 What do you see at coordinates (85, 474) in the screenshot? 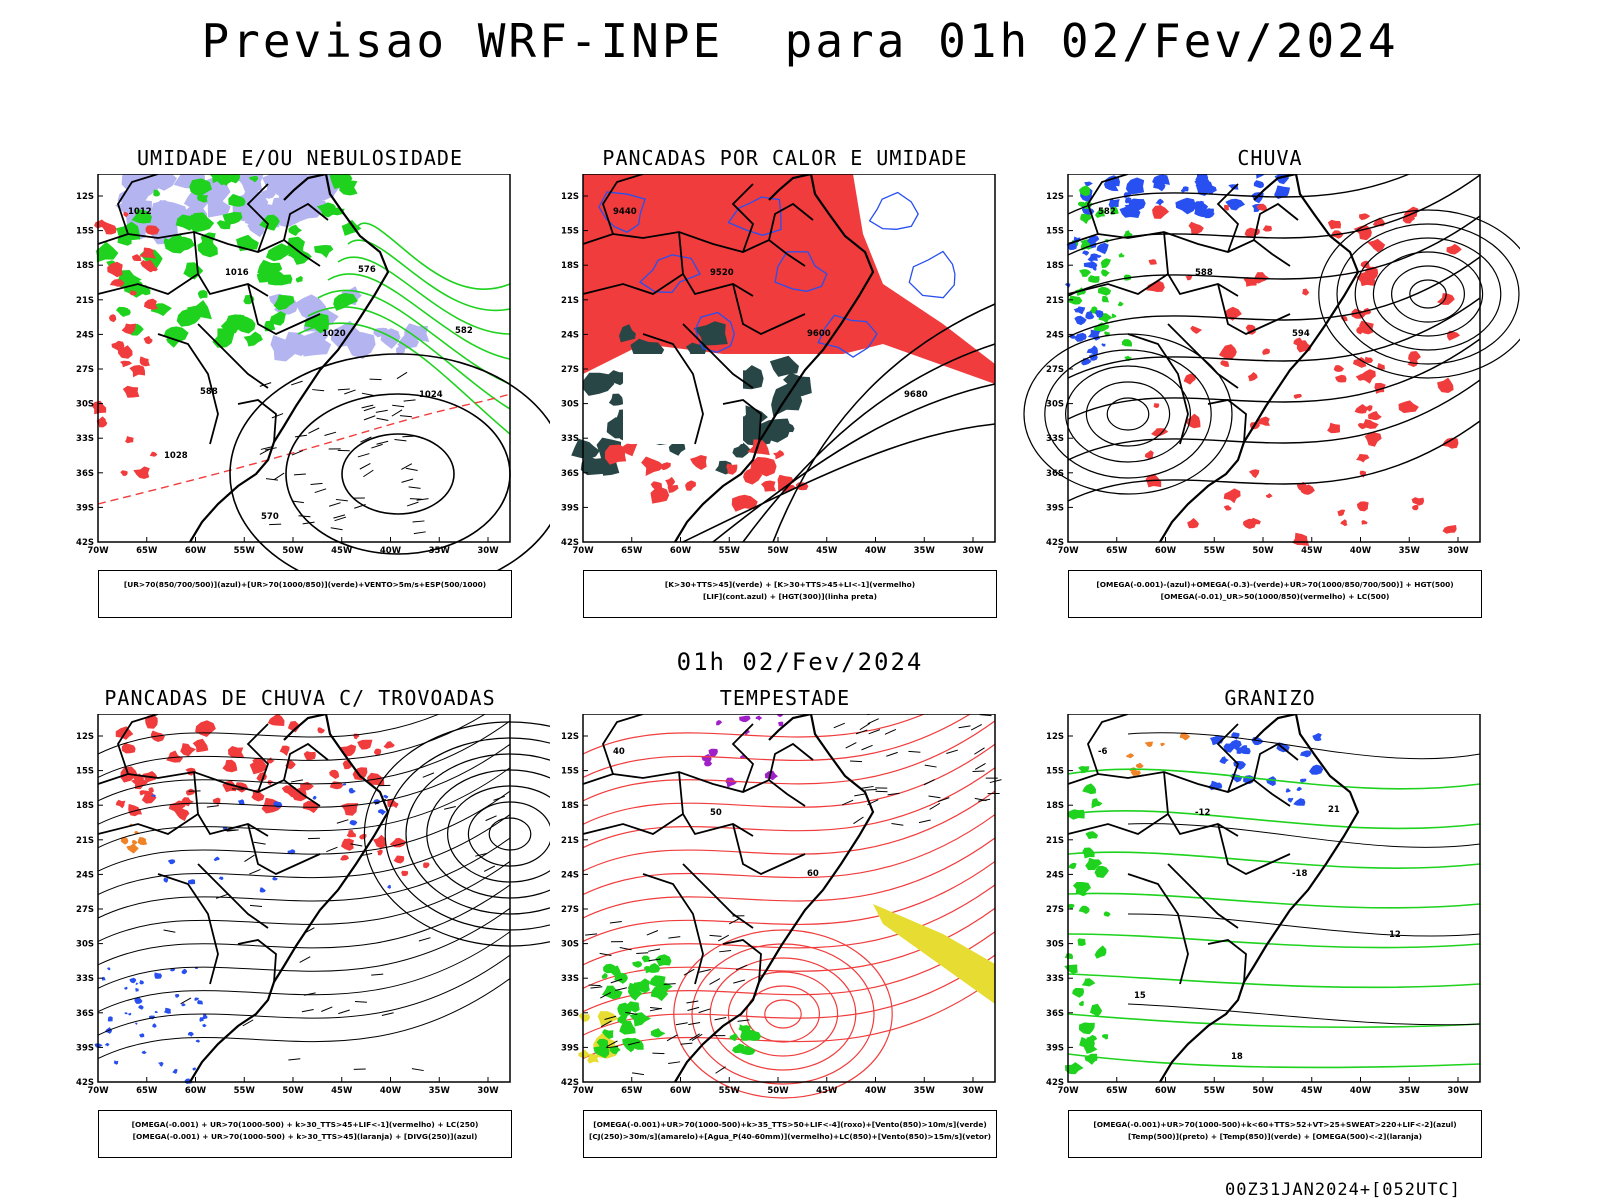
I see `lat-tick-label: 36S` at bounding box center [85, 474].